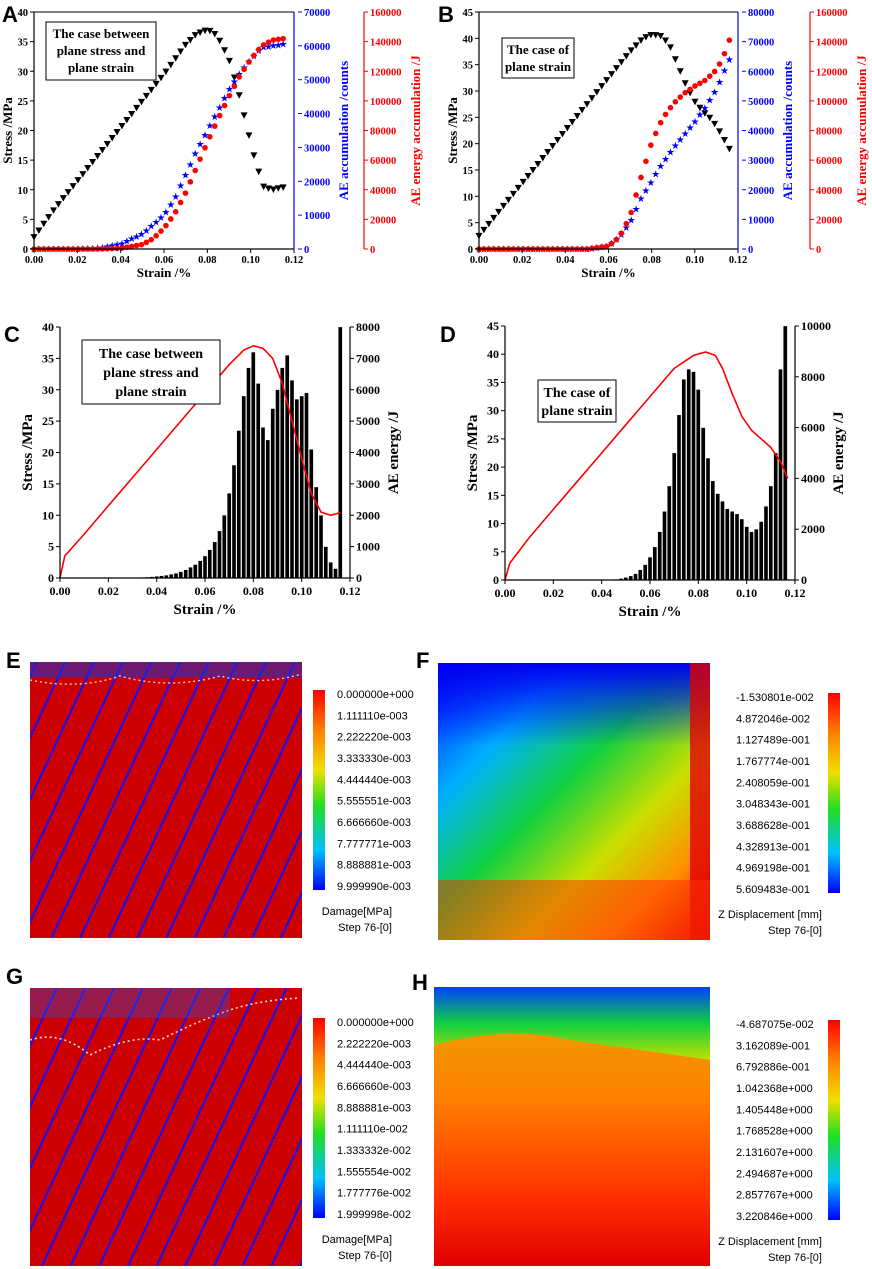  Describe the element at coordinates (813, 428) in the screenshot. I see `y2-tick-label: 6000` at that location.